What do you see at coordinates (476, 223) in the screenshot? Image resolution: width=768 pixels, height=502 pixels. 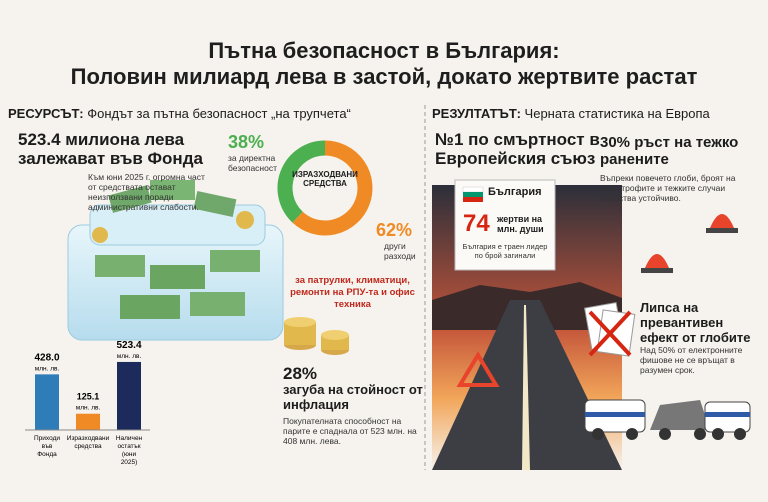 I see `banner-figure: 74` at bounding box center [476, 223].